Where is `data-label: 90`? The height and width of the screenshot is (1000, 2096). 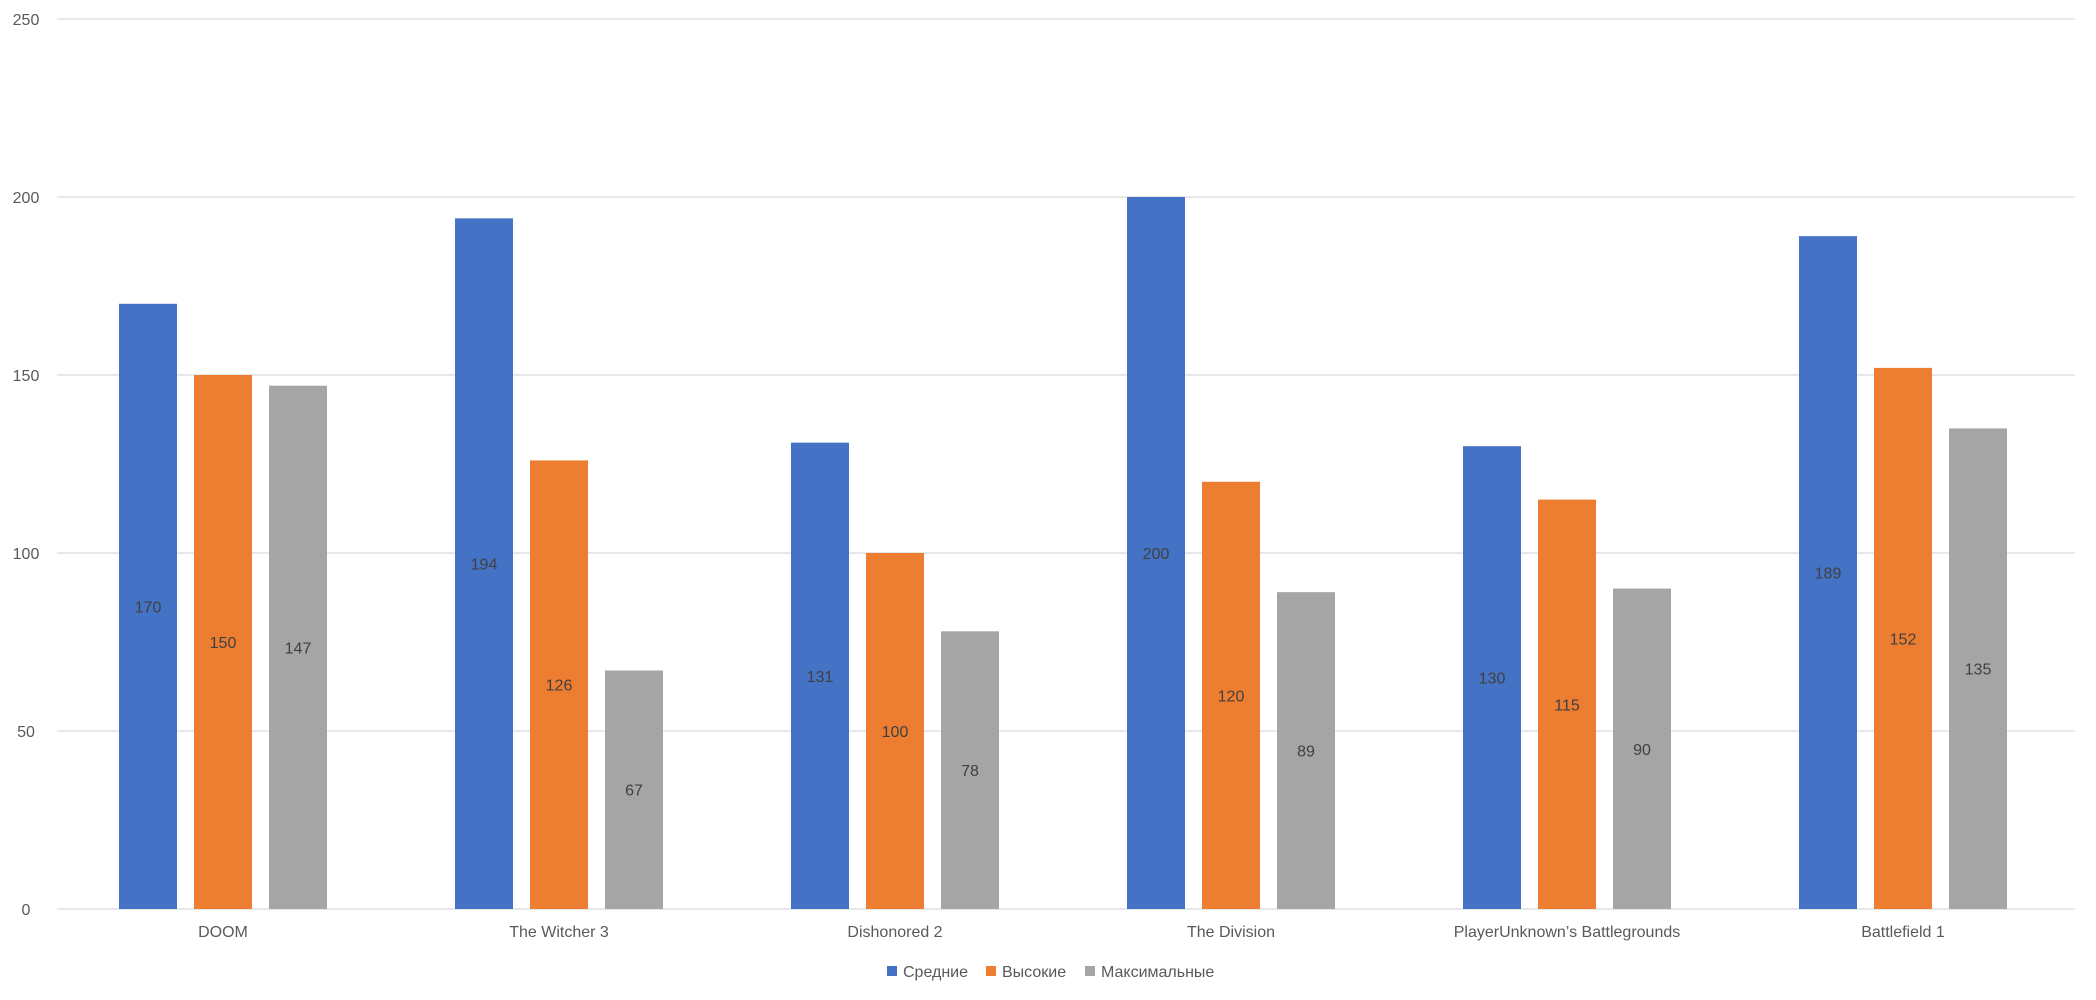 data-label: 90 is located at coordinates (1642, 750).